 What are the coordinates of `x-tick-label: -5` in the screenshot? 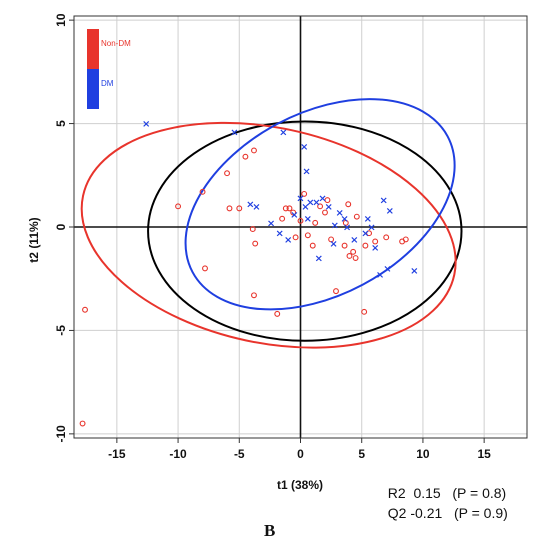 It's located at (239, 454).